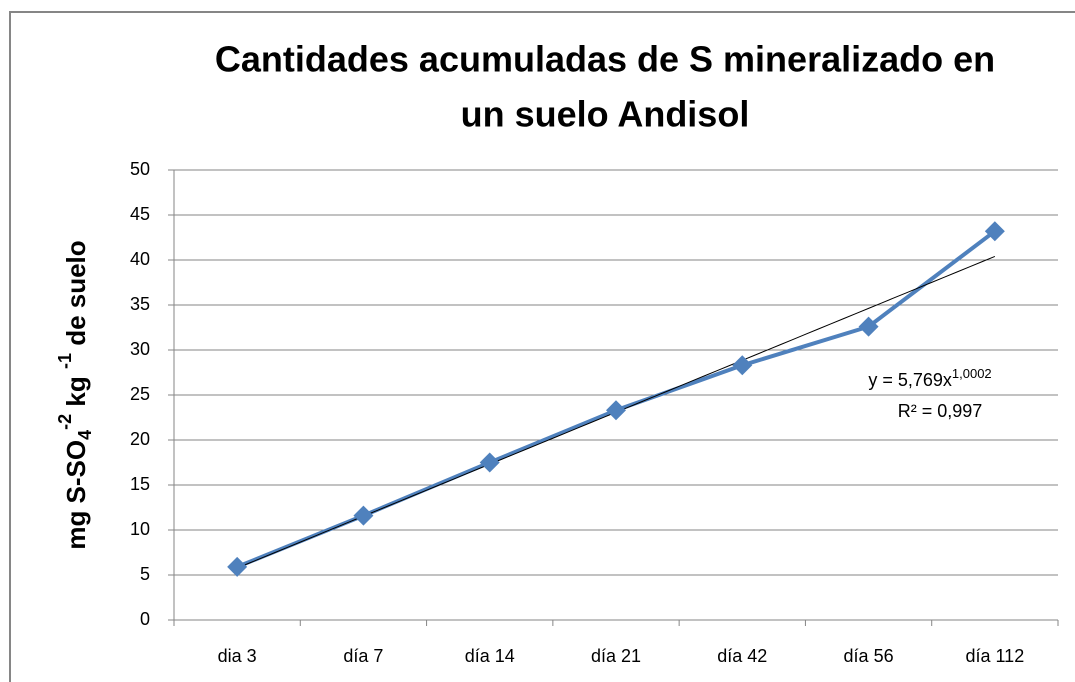 The image size is (1075, 682). What do you see at coordinates (65, 361) in the screenshot?
I see `y-axis-title-sup: -1` at bounding box center [65, 361].